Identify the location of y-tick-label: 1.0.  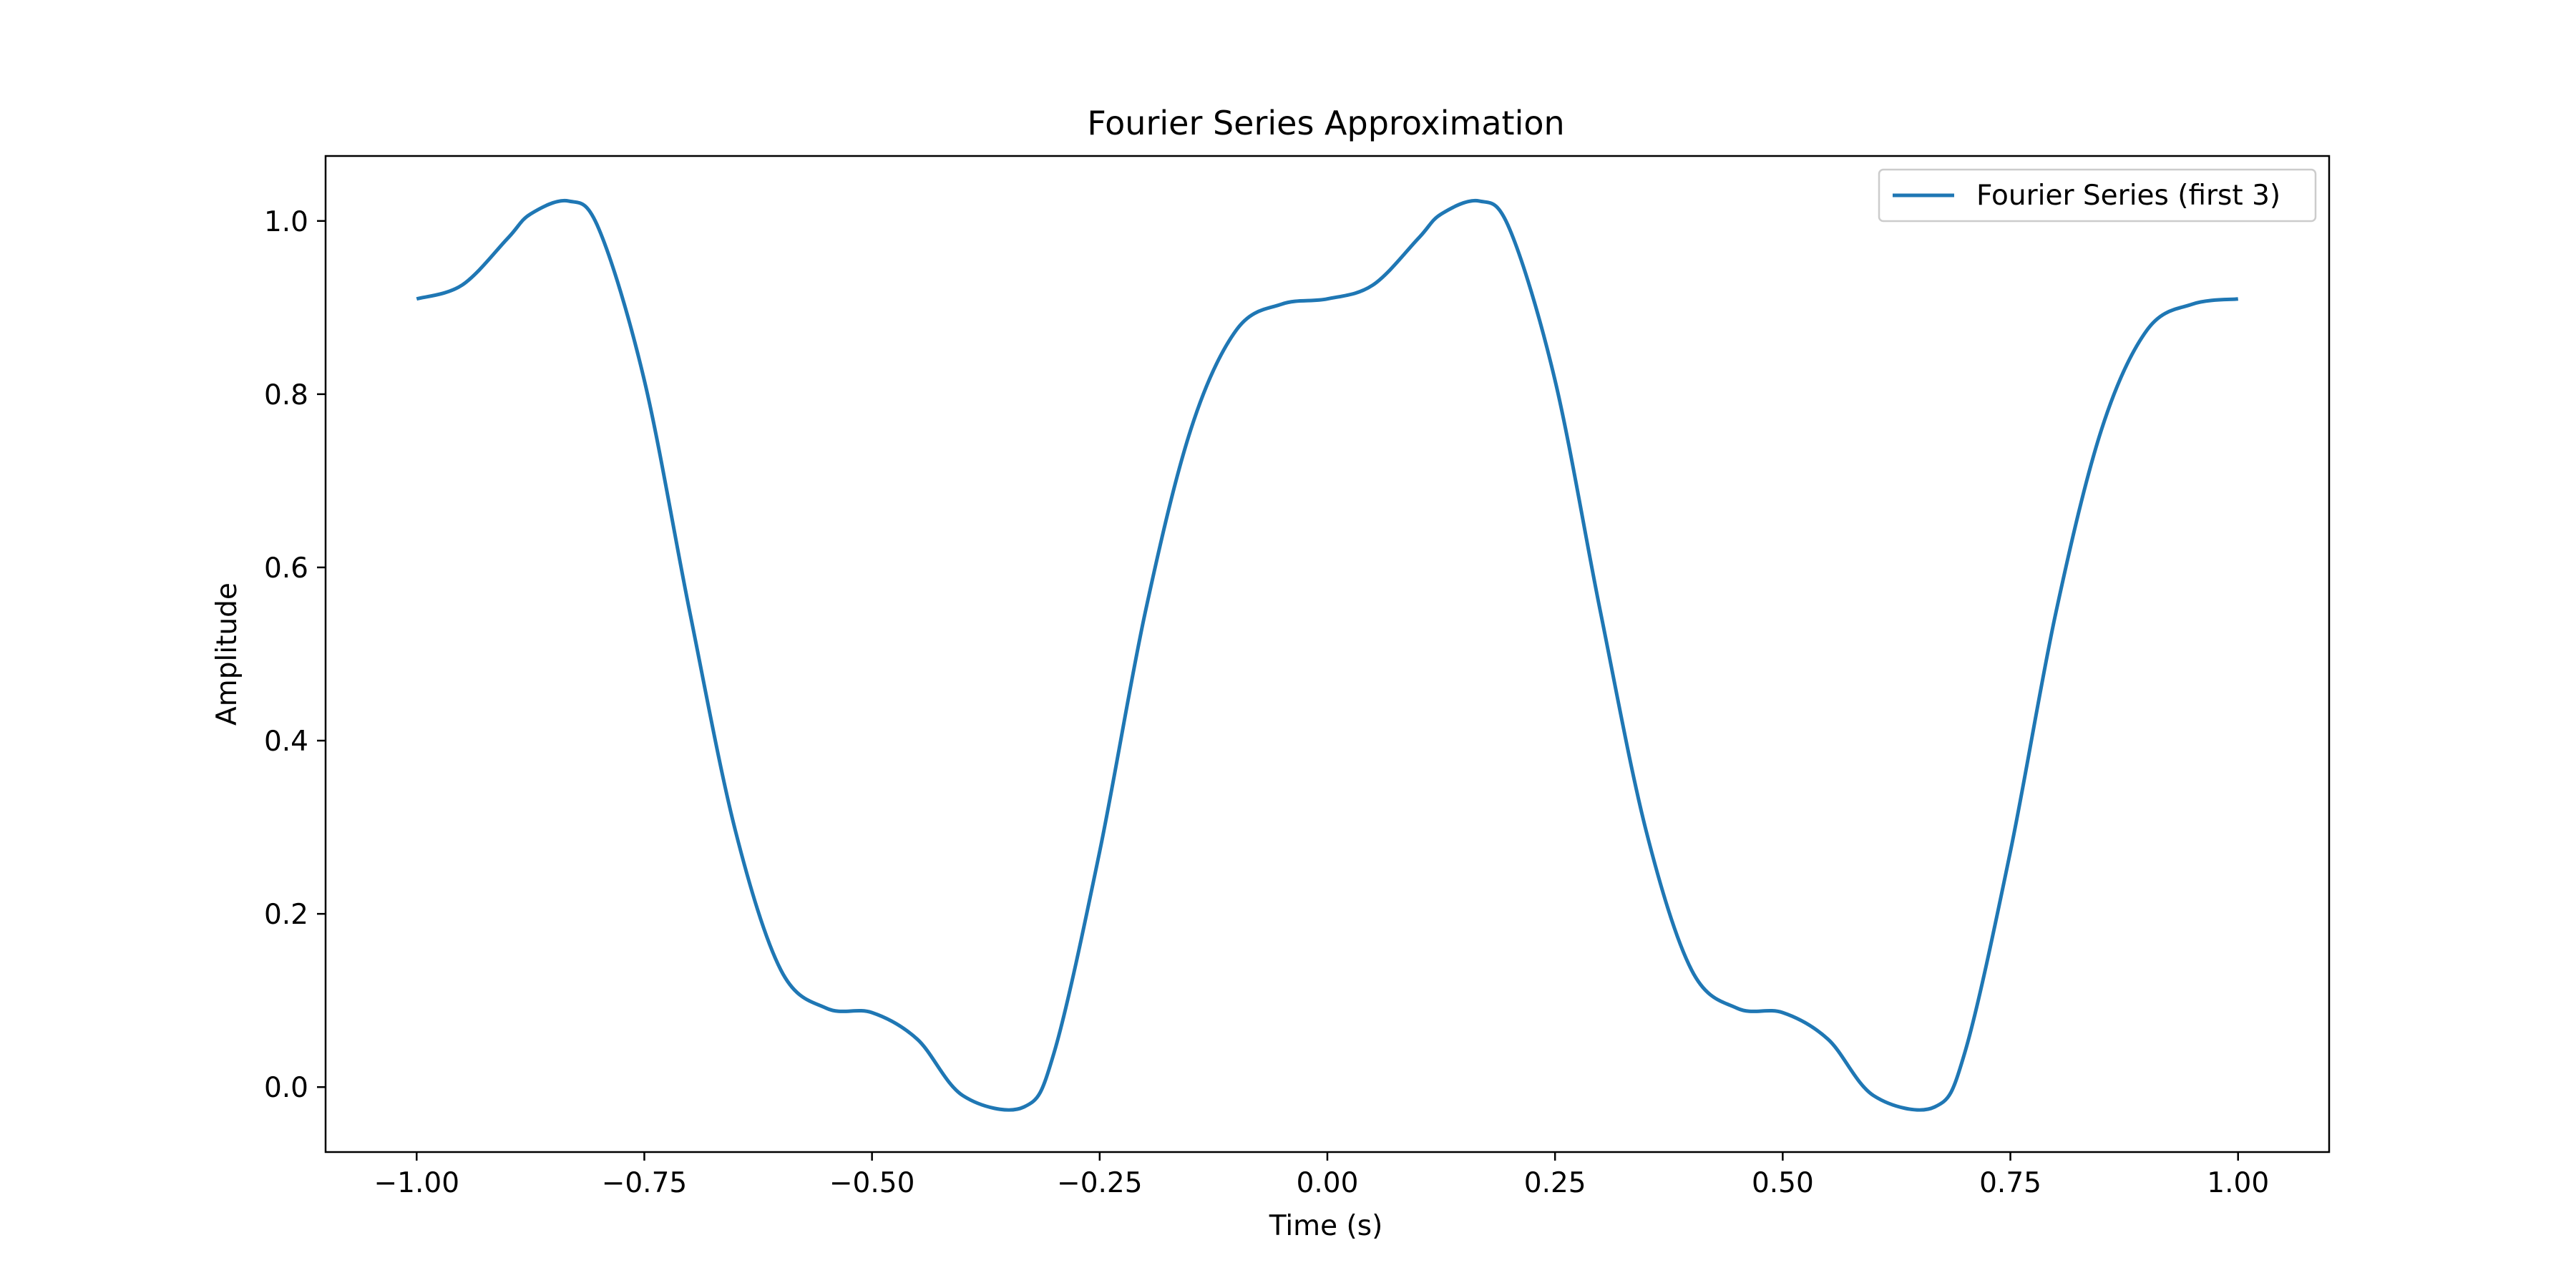
(286, 222).